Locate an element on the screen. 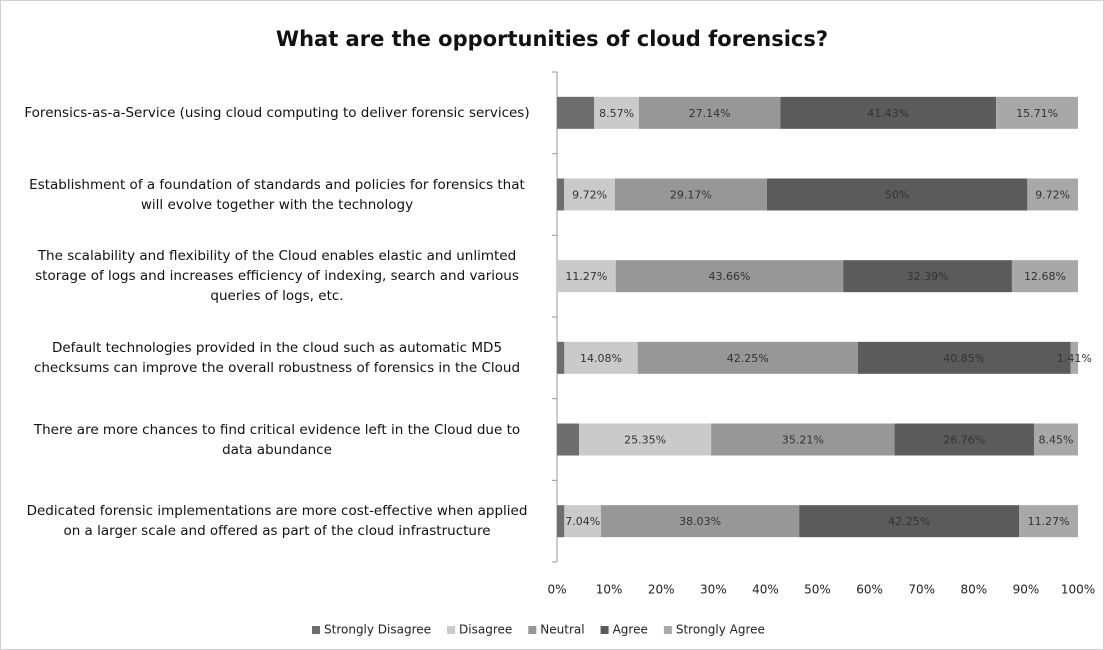 The width and height of the screenshot is (1104, 650). data-label: 12.68% is located at coordinates (1045, 276).